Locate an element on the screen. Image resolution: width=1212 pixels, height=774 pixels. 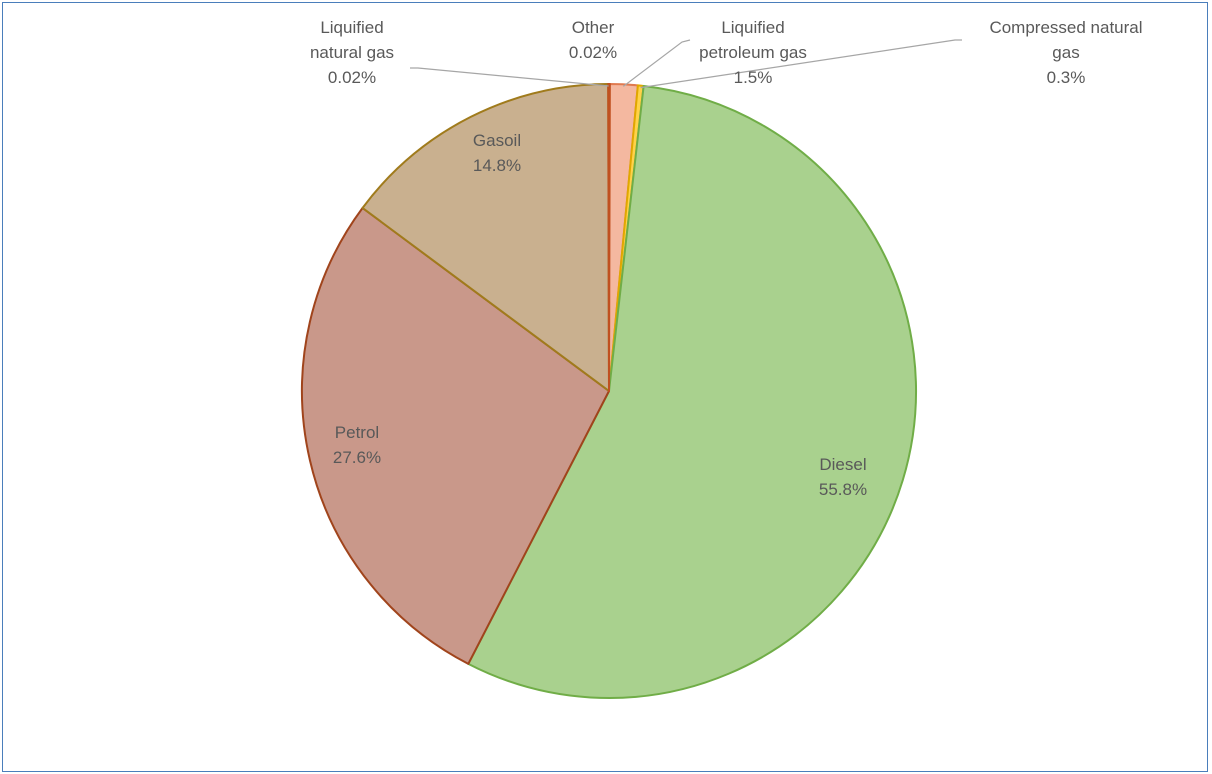
data-label-liquified-petroleum-gas: Liquified petroleum gas 1.5% is located at coordinates (753, 52).